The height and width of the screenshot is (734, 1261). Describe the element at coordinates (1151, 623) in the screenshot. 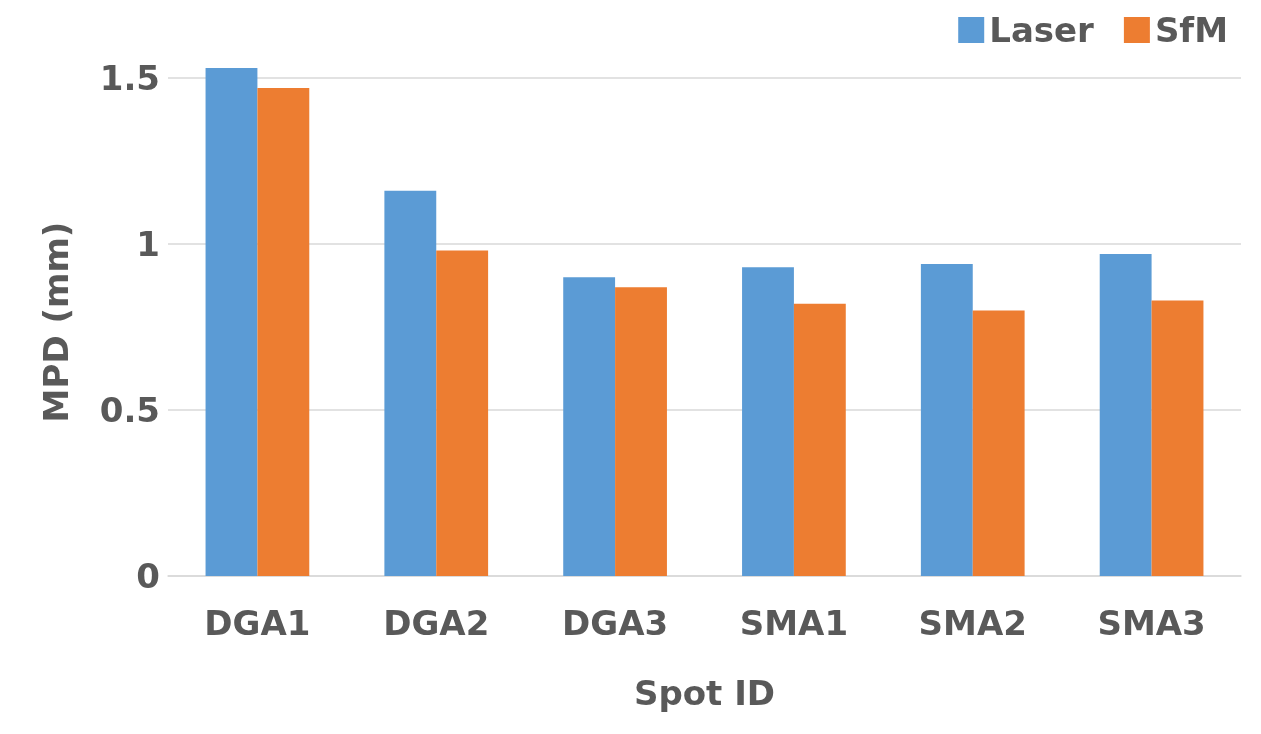

I see `x-tick-label: SMA3` at that location.